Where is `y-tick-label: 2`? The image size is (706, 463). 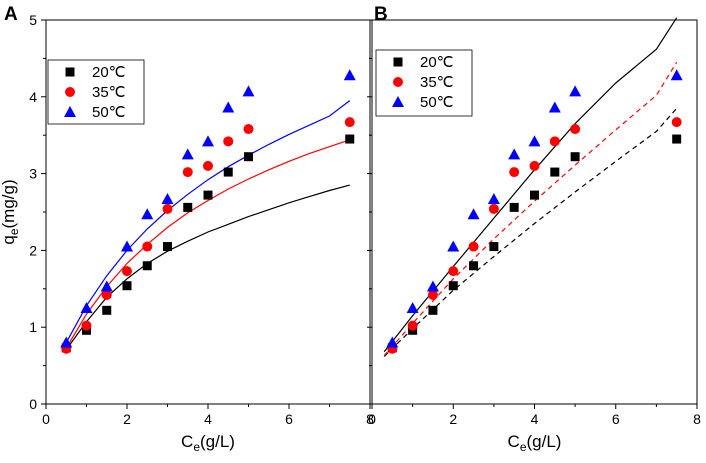 y-tick-label: 2 is located at coordinates (33, 250).